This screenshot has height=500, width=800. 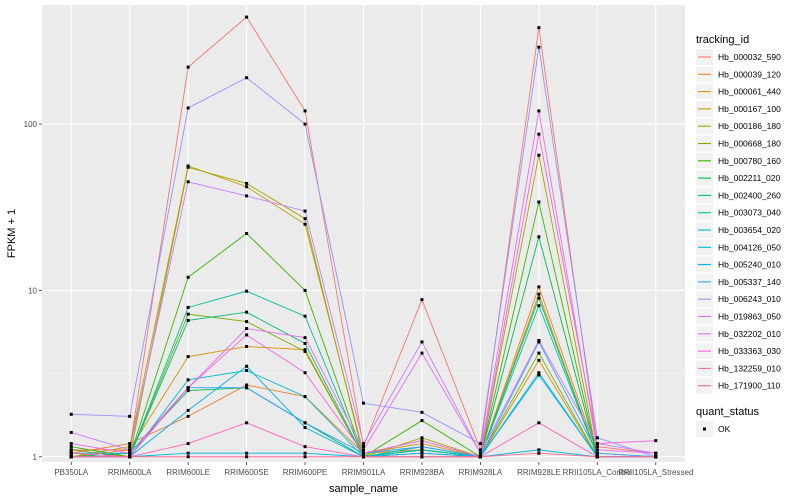 What do you see at coordinates (749, 334) in the screenshot?
I see `legend-label: Hb_032202_010` at bounding box center [749, 334].